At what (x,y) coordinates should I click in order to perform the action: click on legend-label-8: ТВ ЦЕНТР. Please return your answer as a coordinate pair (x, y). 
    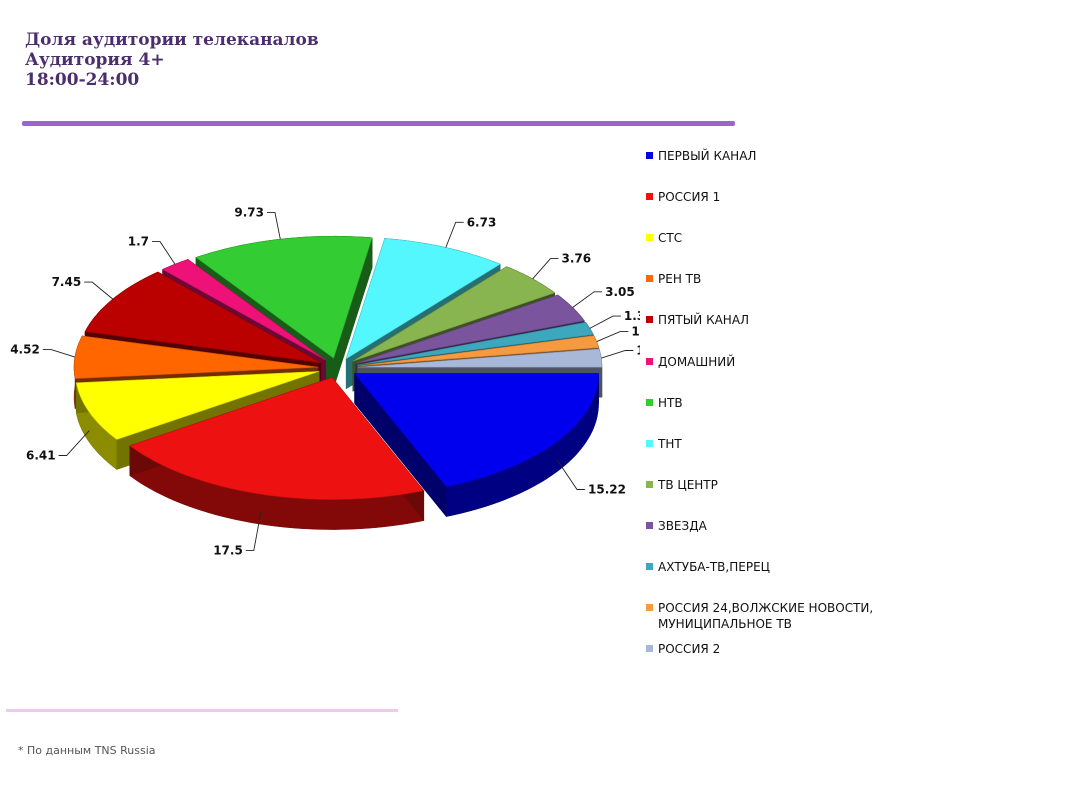
    Looking at the image, I should click on (688, 484).